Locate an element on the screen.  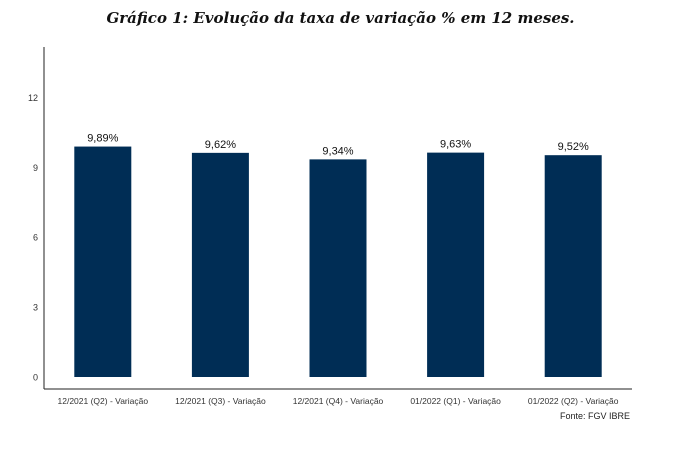
y-tick-label: 9 is located at coordinates (35, 168).